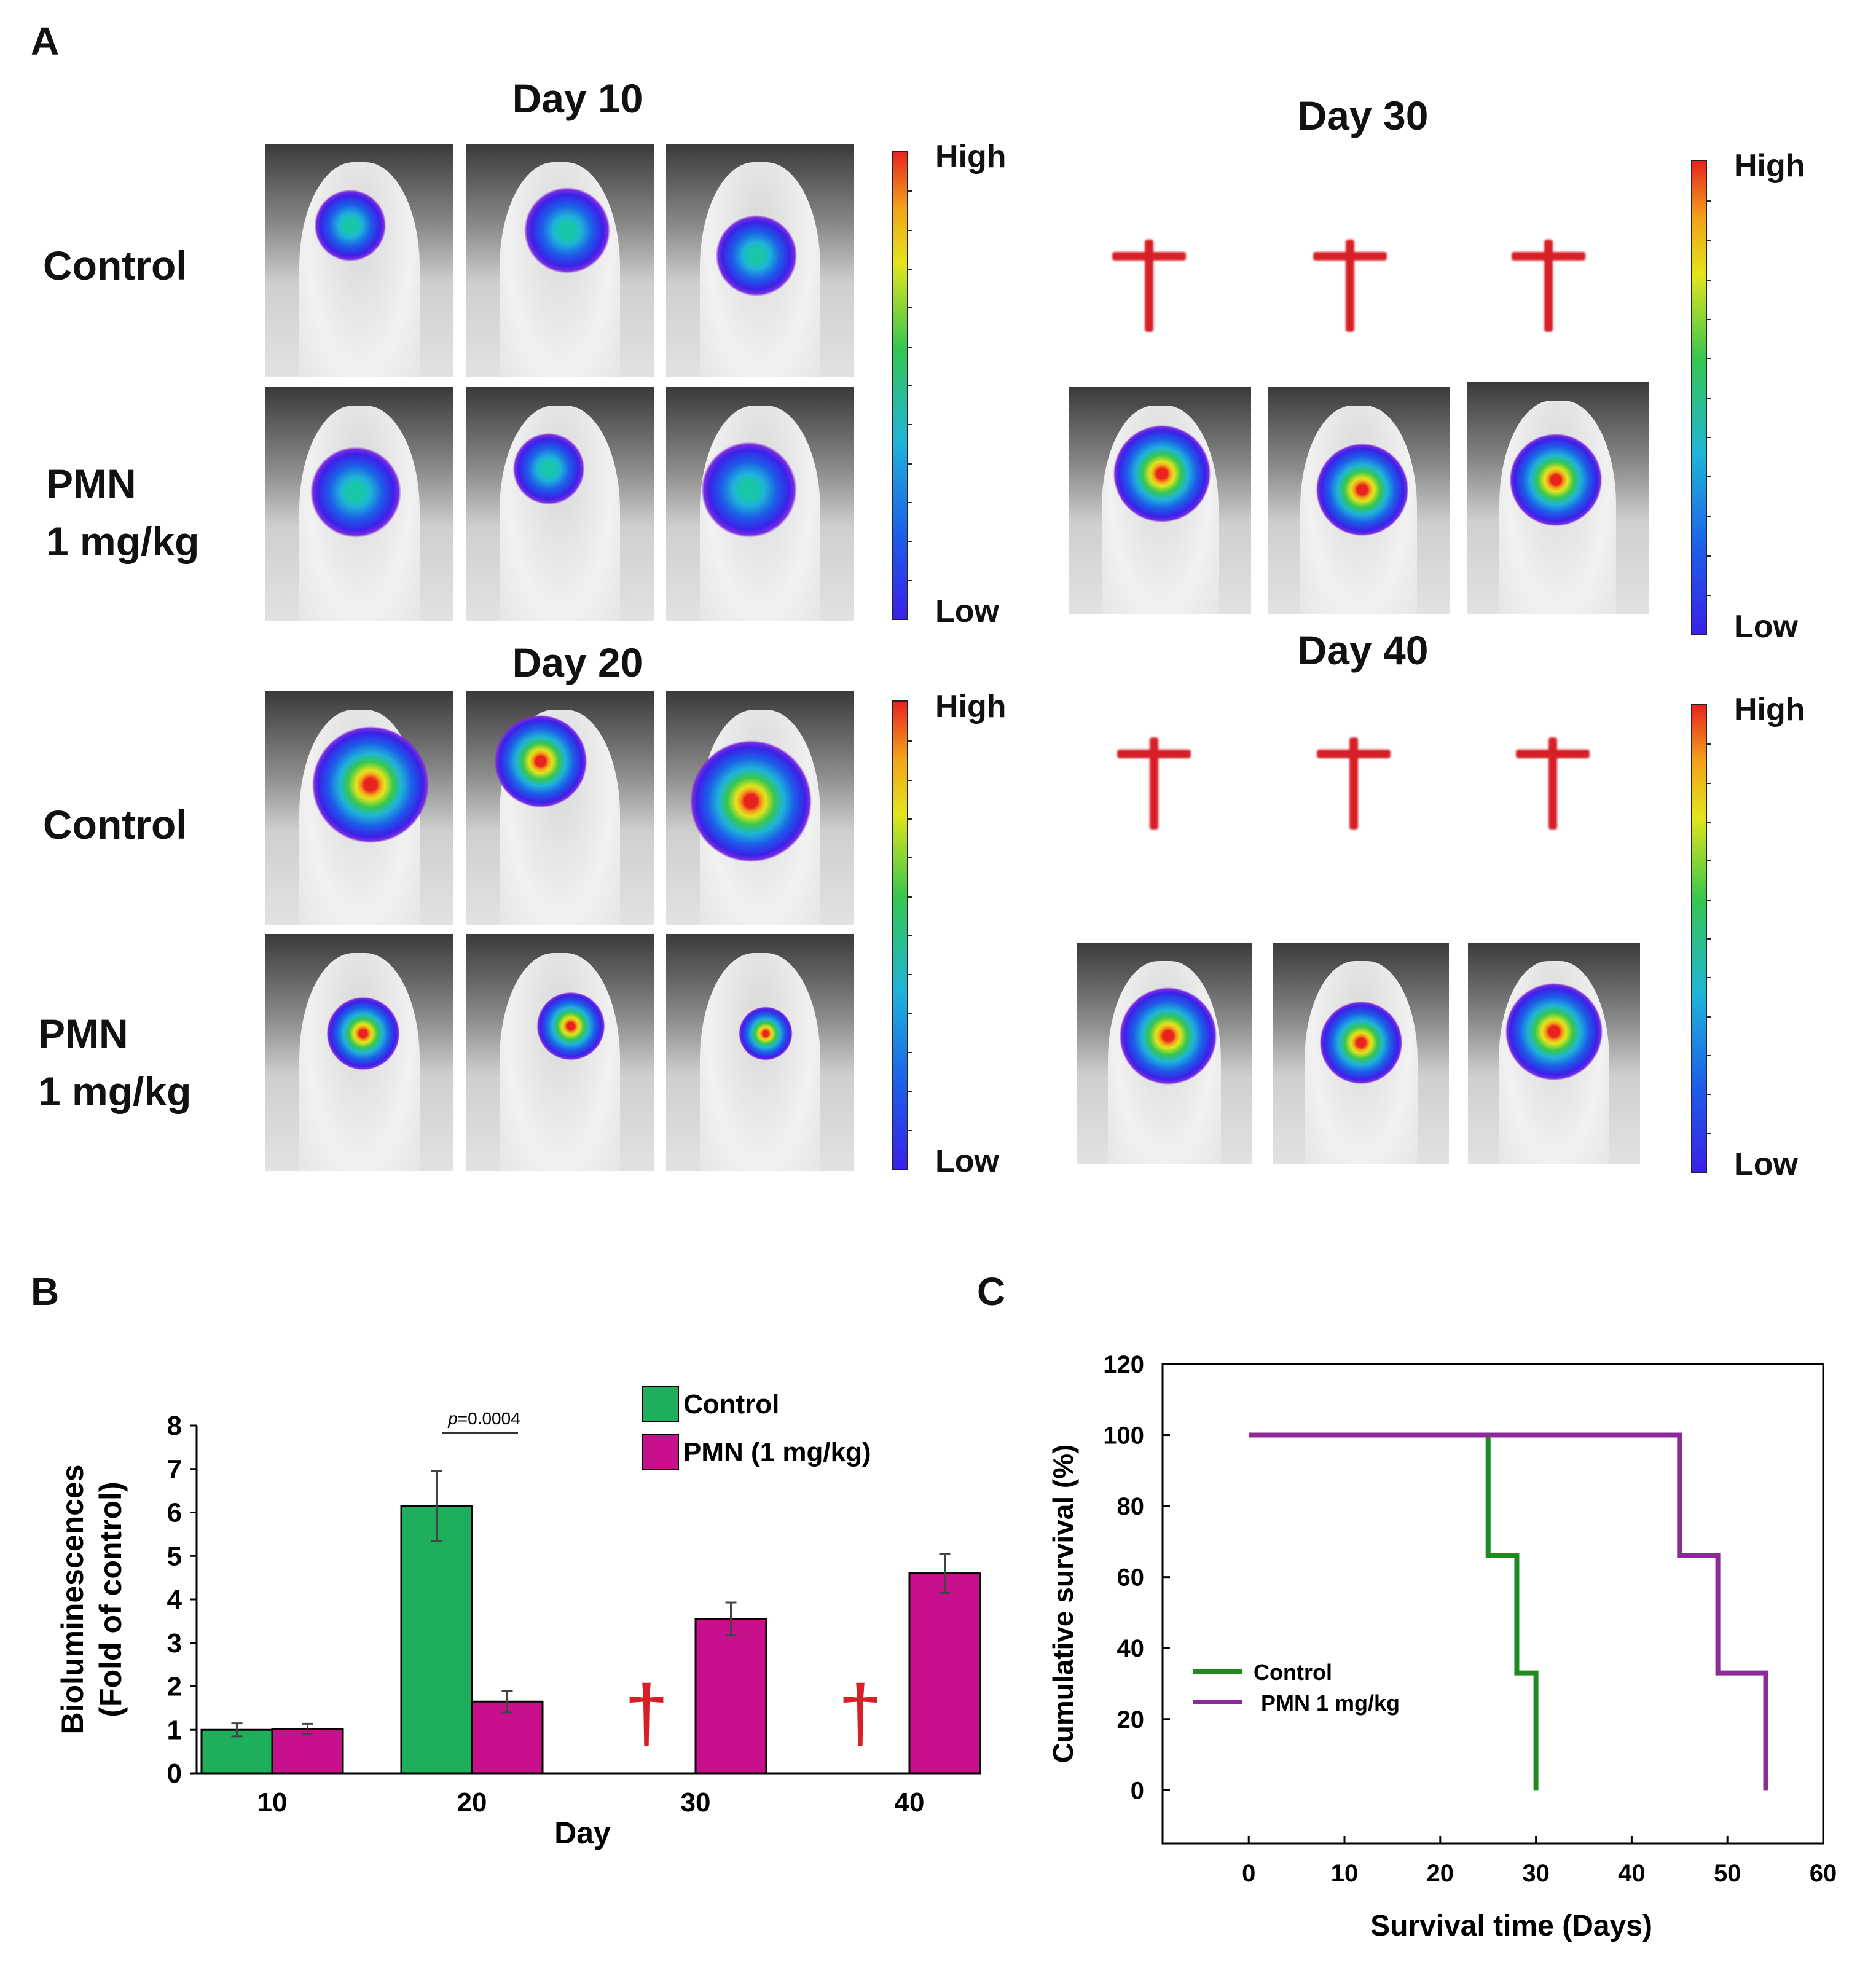  What do you see at coordinates (1511, 1926) in the screenshot?
I see `x-axis-label: Survival time (Days)` at bounding box center [1511, 1926].